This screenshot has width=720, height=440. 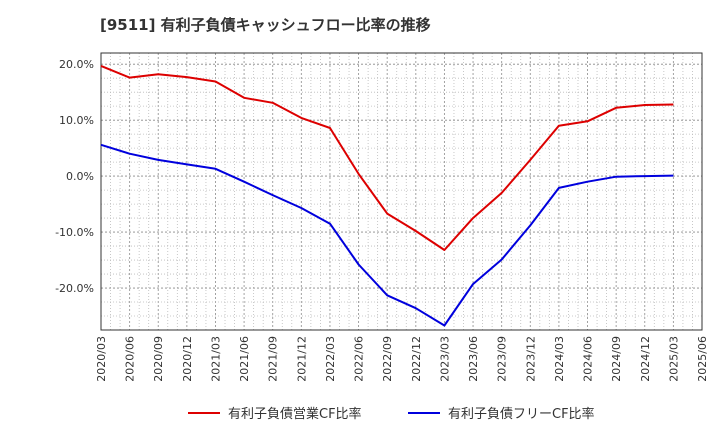 I want to click on legend-label-2: 有利子負債フリーCF比率, so click(x=521, y=414).